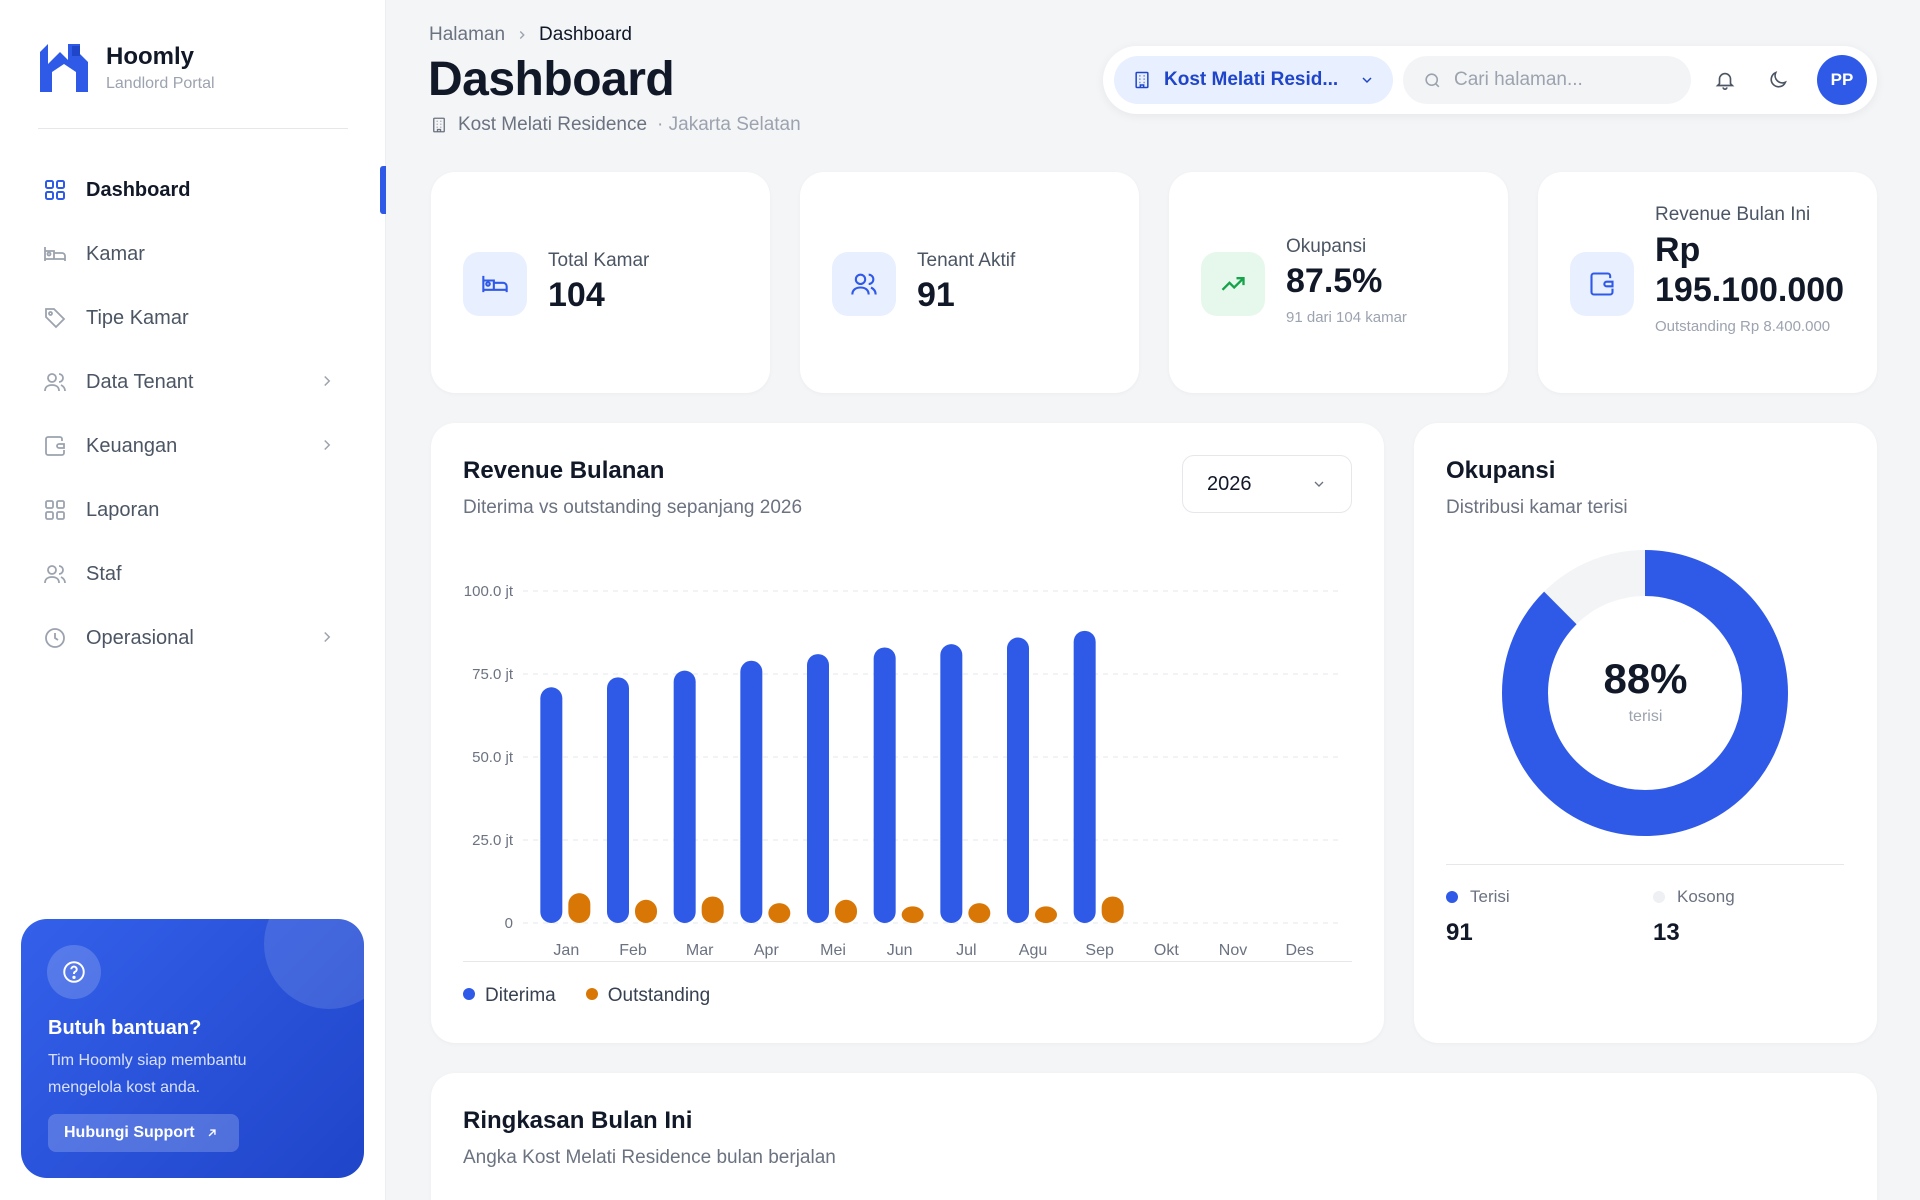 The image size is (1920, 1200). I want to click on stat-label: Total Kamar, so click(599, 260).